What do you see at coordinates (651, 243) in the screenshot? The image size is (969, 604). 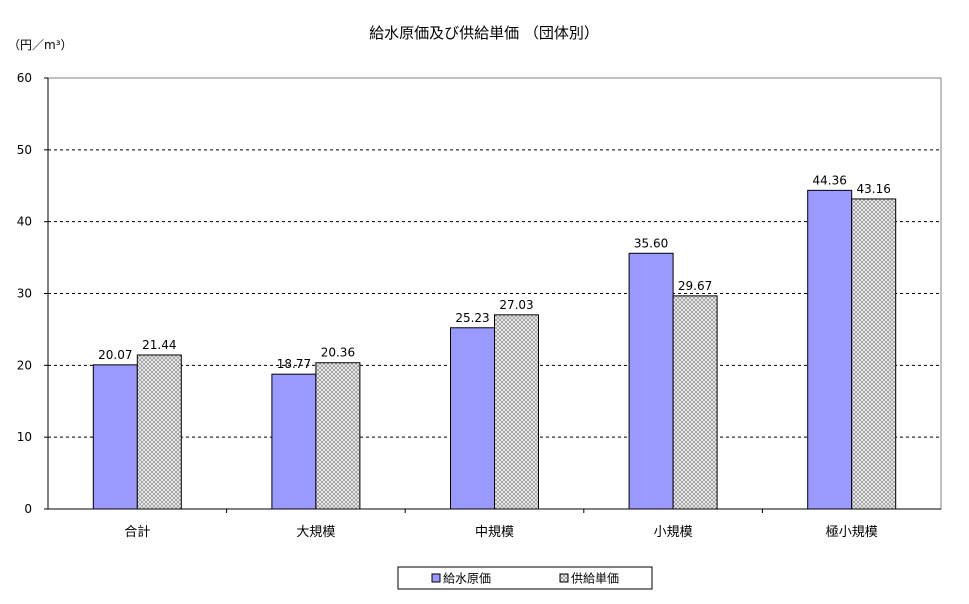 I see `data-label: 35.60` at bounding box center [651, 243].